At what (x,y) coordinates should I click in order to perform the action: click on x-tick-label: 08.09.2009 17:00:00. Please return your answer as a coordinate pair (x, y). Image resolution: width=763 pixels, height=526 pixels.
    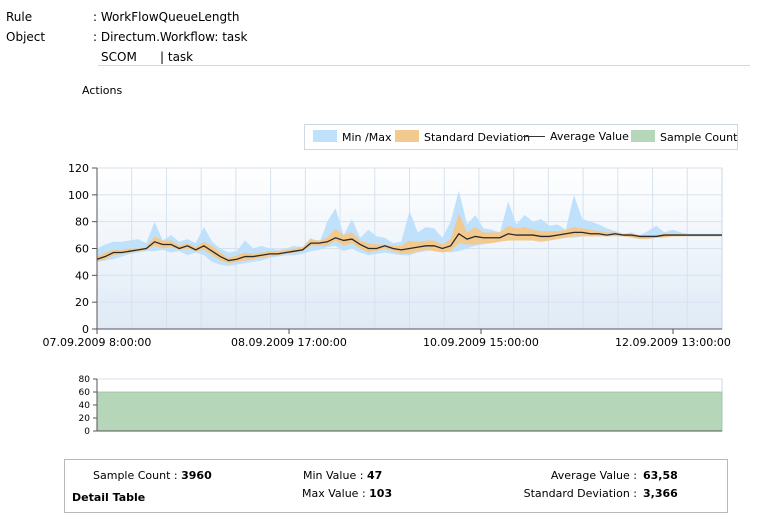
    Looking at the image, I should click on (289, 342).